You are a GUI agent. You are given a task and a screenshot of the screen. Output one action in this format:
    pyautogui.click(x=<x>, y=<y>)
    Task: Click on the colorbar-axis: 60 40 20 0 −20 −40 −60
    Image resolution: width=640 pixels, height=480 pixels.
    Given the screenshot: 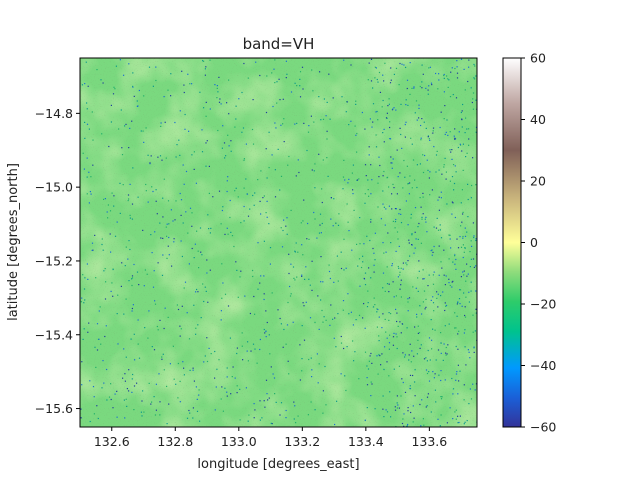 What is the action you would take?
    pyautogui.click(x=538, y=243)
    